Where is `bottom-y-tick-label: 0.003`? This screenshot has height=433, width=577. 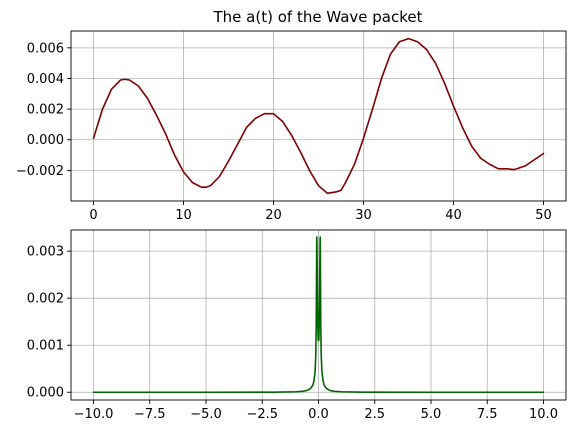 bottom-y-tick-label: 0.003 is located at coordinates (45, 252).